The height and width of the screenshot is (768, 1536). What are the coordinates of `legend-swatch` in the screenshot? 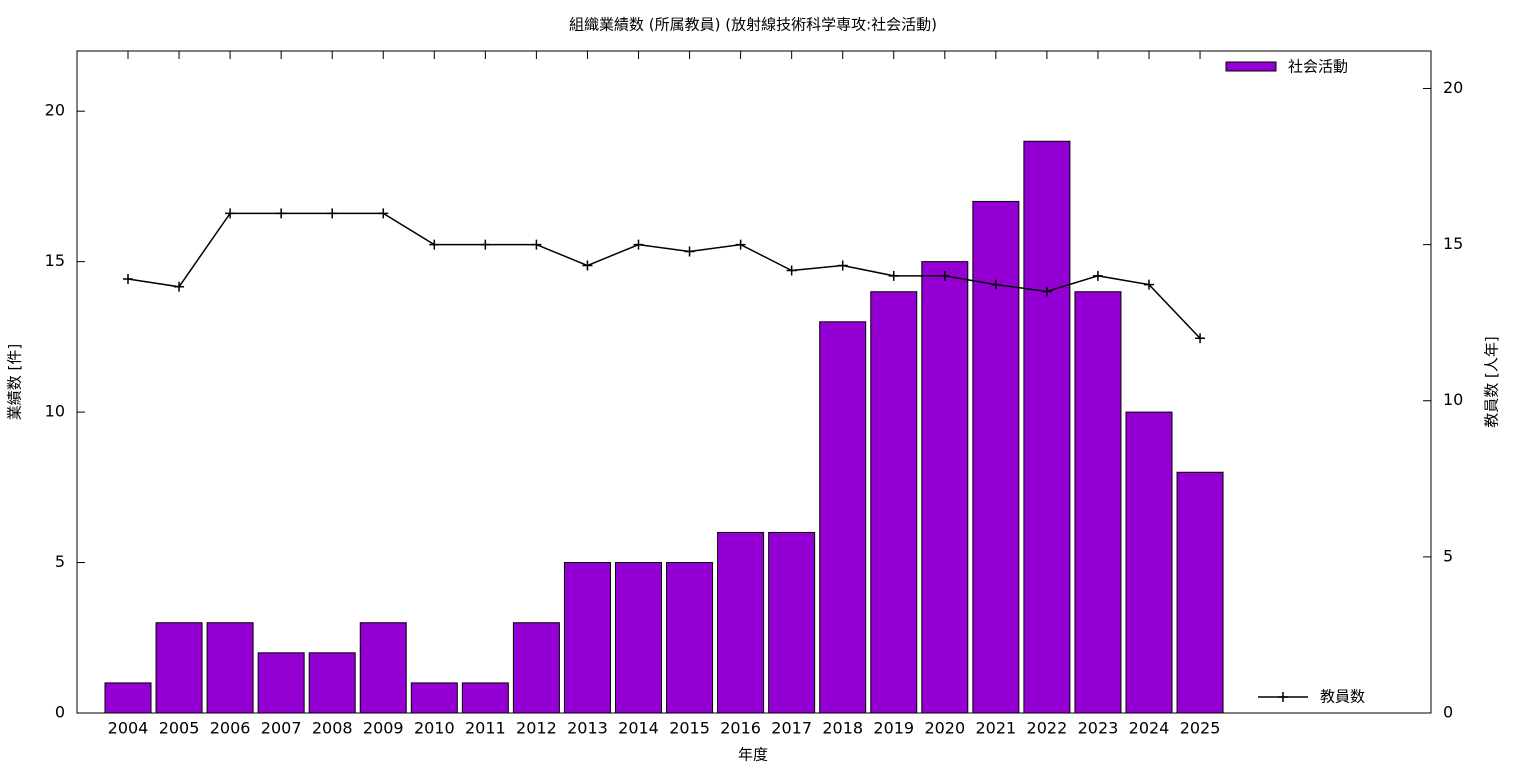 It's located at (1251, 66).